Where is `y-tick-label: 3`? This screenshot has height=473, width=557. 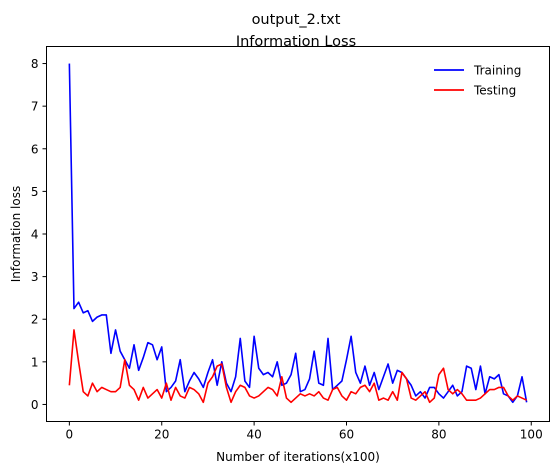 y-tick-label: 3 is located at coordinates (35, 277).